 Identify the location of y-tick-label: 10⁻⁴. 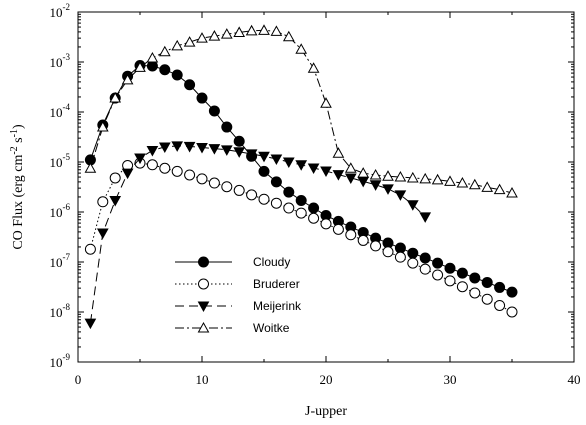
(60, 111).